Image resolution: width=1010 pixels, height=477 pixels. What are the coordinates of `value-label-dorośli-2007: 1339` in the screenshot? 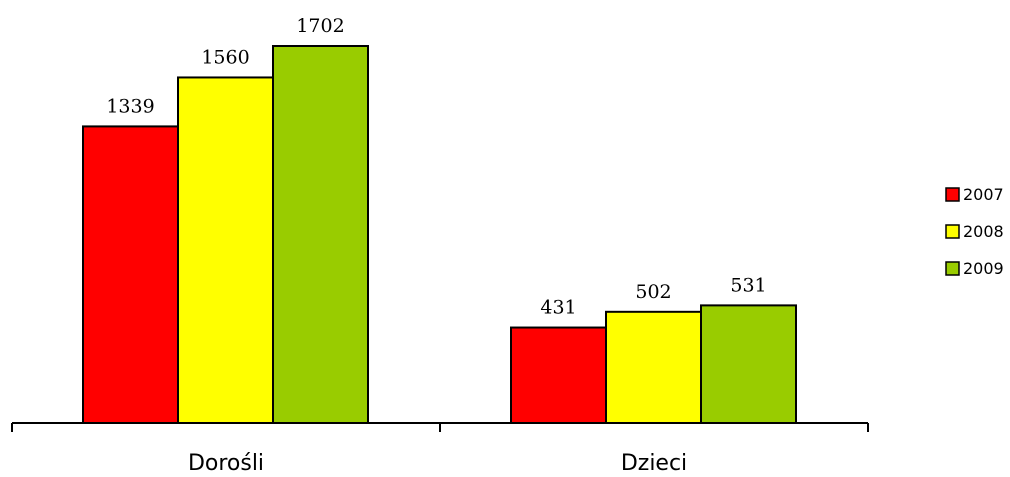 It's located at (130, 106).